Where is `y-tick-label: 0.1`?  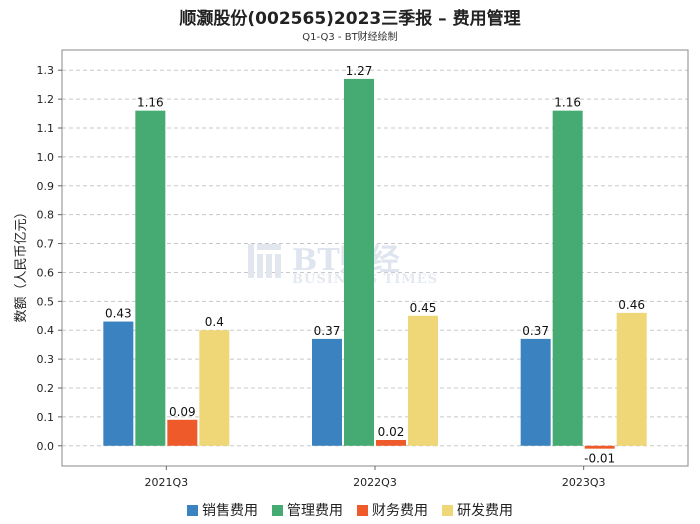
y-tick-label: 0.1 is located at coordinates (46, 417).